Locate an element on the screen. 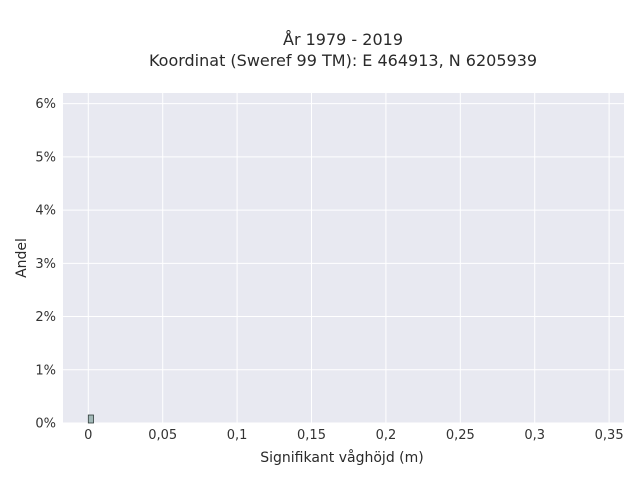 This screenshot has height=480, width=640. histogram-bars is located at coordinates (90, 419).